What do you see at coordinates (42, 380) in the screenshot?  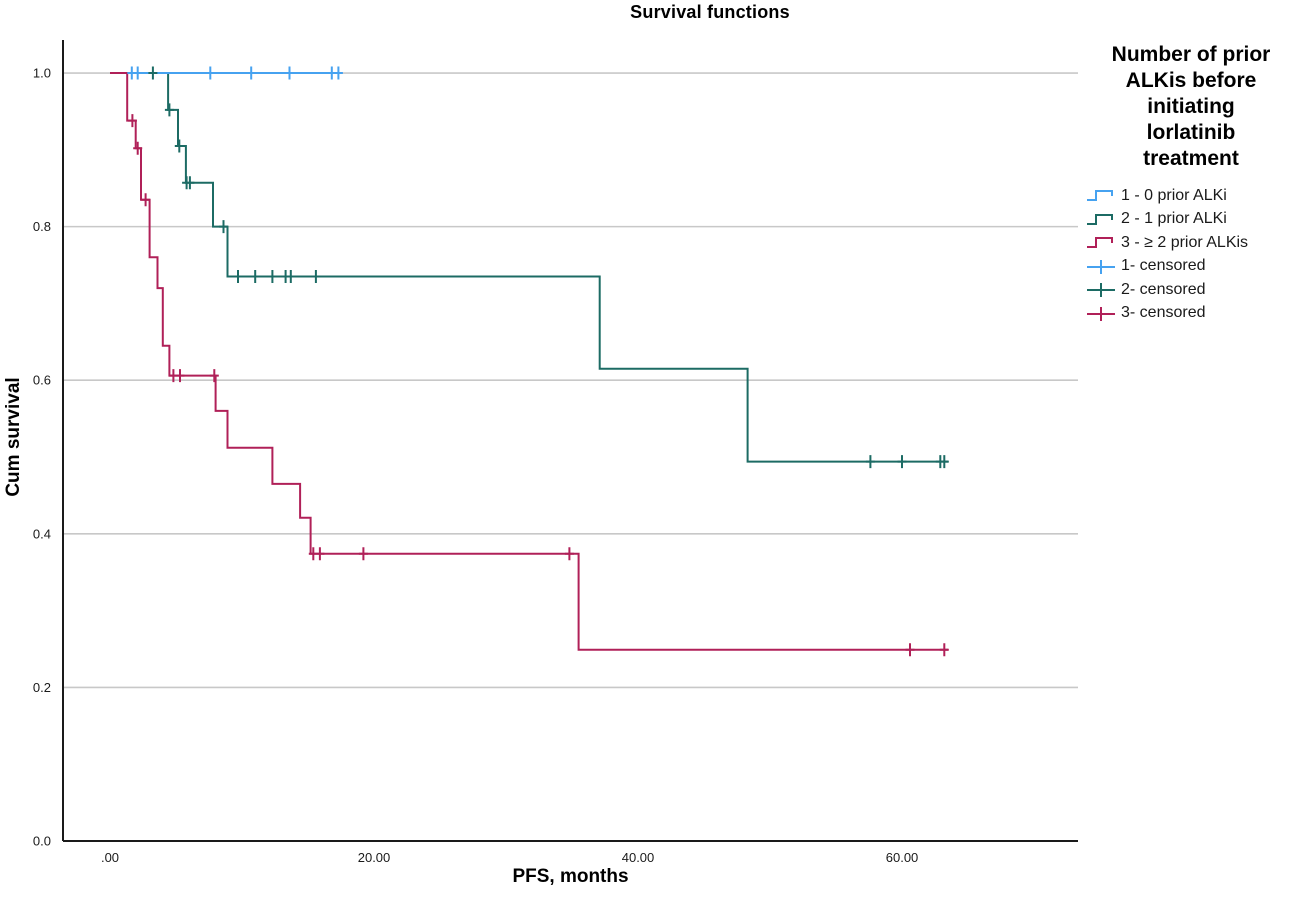 I see `y-tick-label: 0.6` at bounding box center [42, 380].